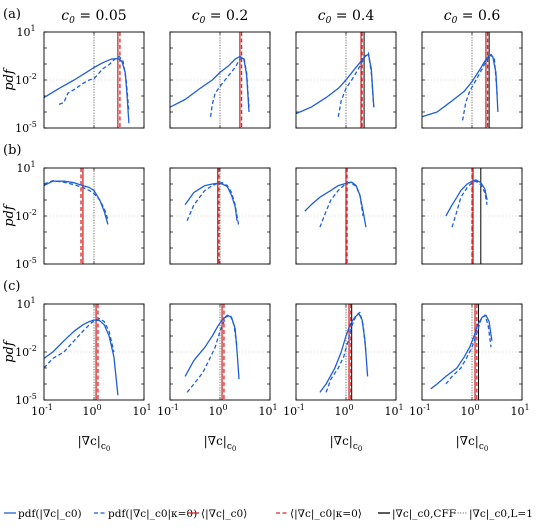 This screenshot has width=538, height=531. I want to click on legend-label: pdf(|∇c|_c0|κ=0), so click(152, 514).